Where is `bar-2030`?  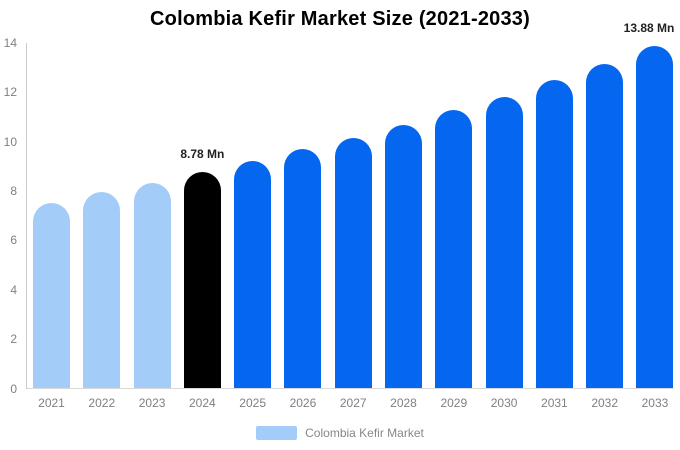 bar-2030 is located at coordinates (504, 243).